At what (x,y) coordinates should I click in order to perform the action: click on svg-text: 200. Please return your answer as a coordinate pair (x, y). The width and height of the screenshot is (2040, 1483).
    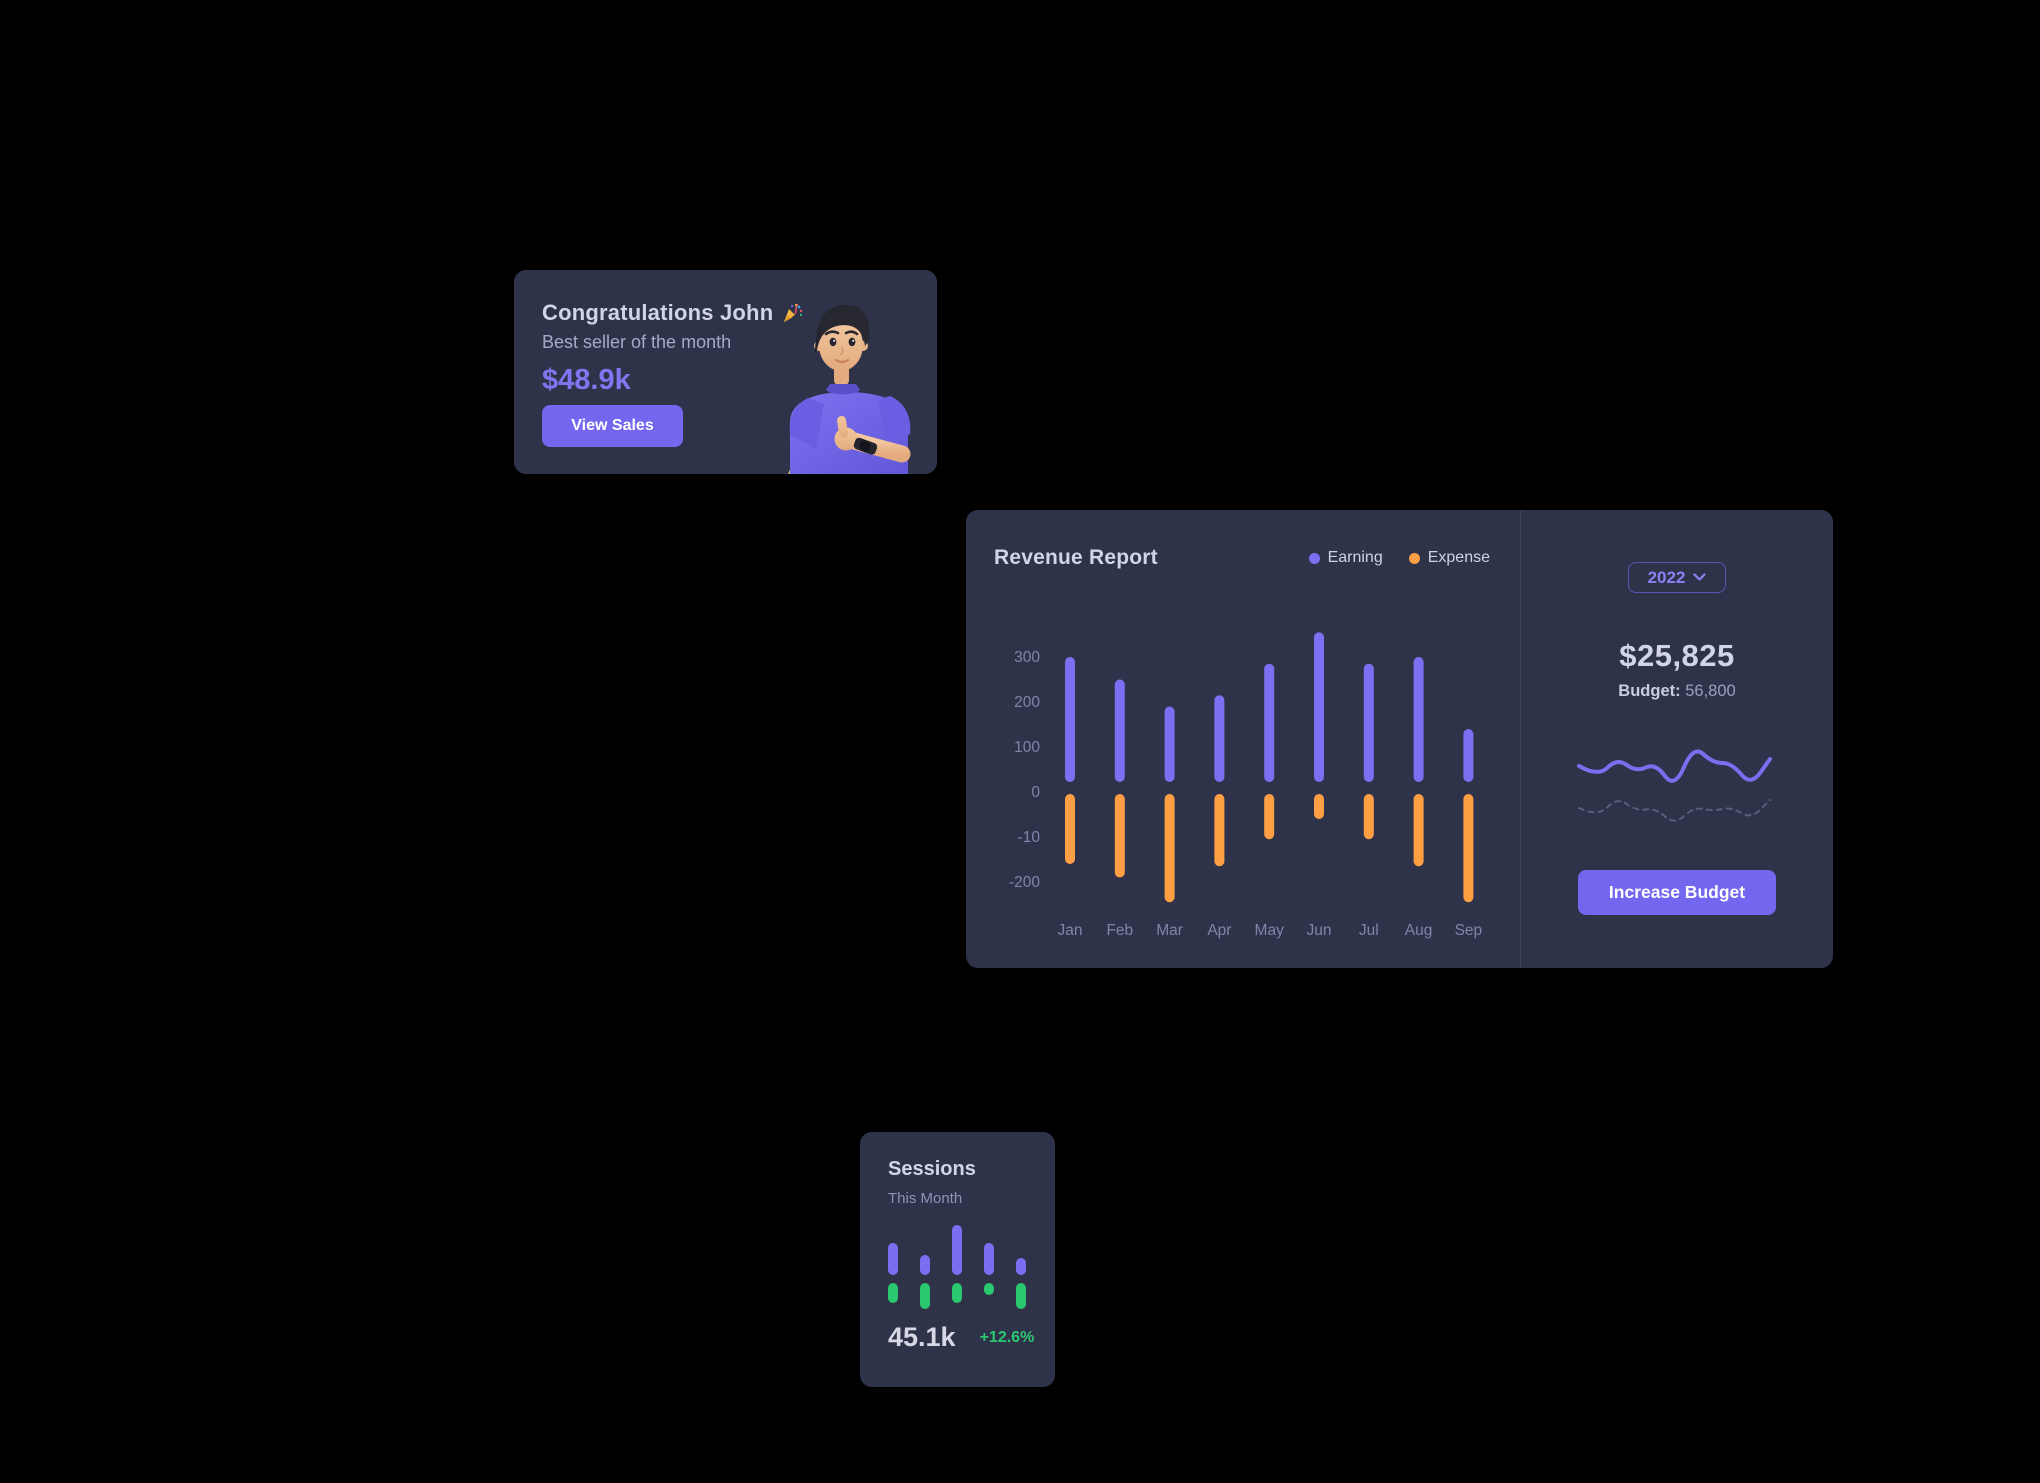
    Looking at the image, I should click on (1027, 702).